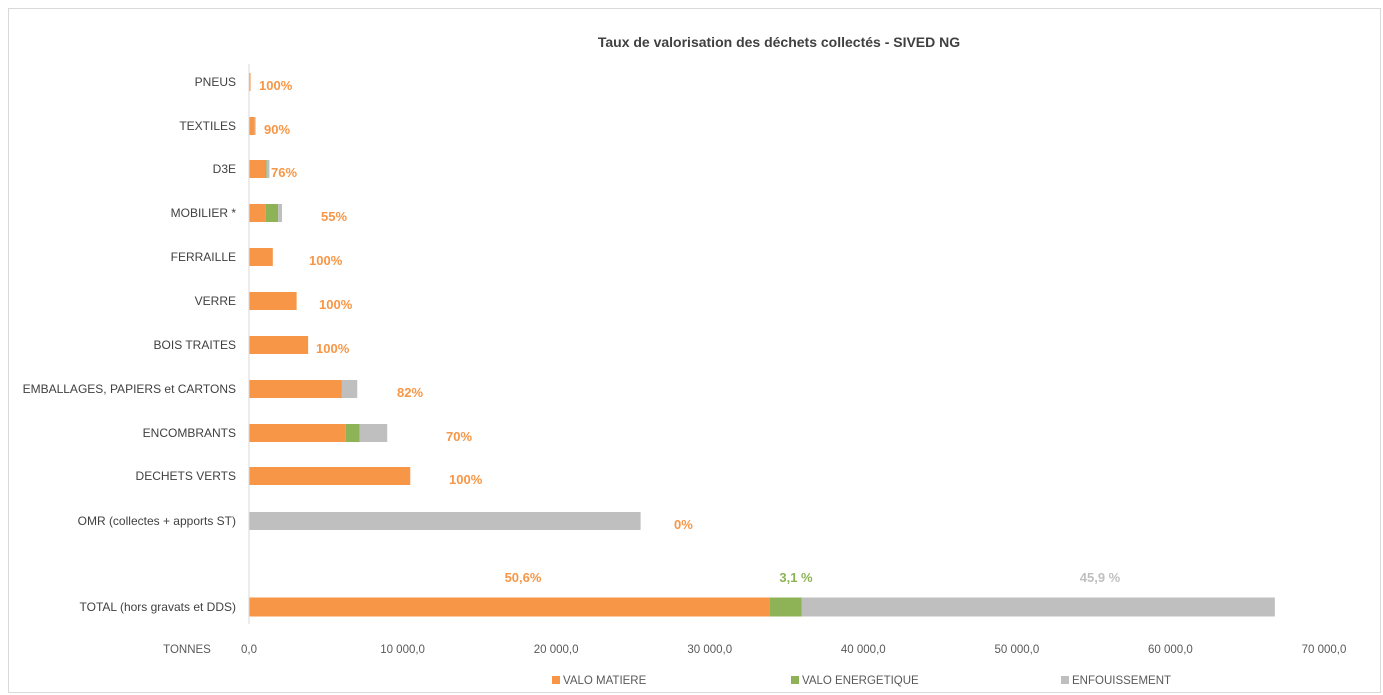 This screenshot has height=695, width=1383. What do you see at coordinates (1121, 681) in the screenshot?
I see `legend-entry: ENFOUISSEMENT` at bounding box center [1121, 681].